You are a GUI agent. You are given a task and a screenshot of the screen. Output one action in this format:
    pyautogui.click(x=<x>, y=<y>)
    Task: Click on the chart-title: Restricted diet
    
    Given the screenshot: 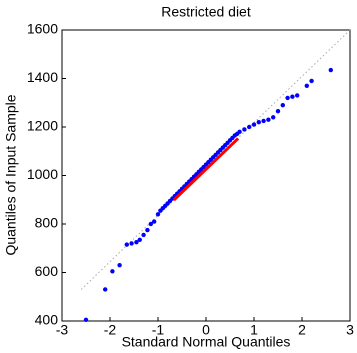 What is the action you would take?
    pyautogui.click(x=206, y=12)
    